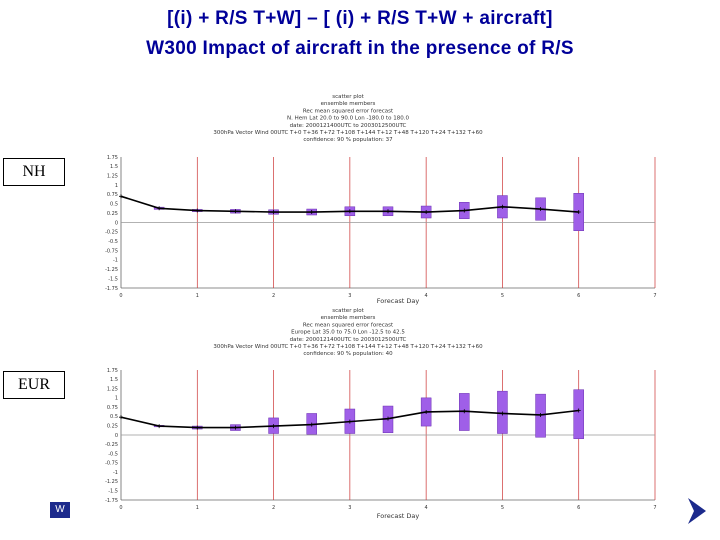  I want to click on arrow-logo-icon, so click(697, 511).